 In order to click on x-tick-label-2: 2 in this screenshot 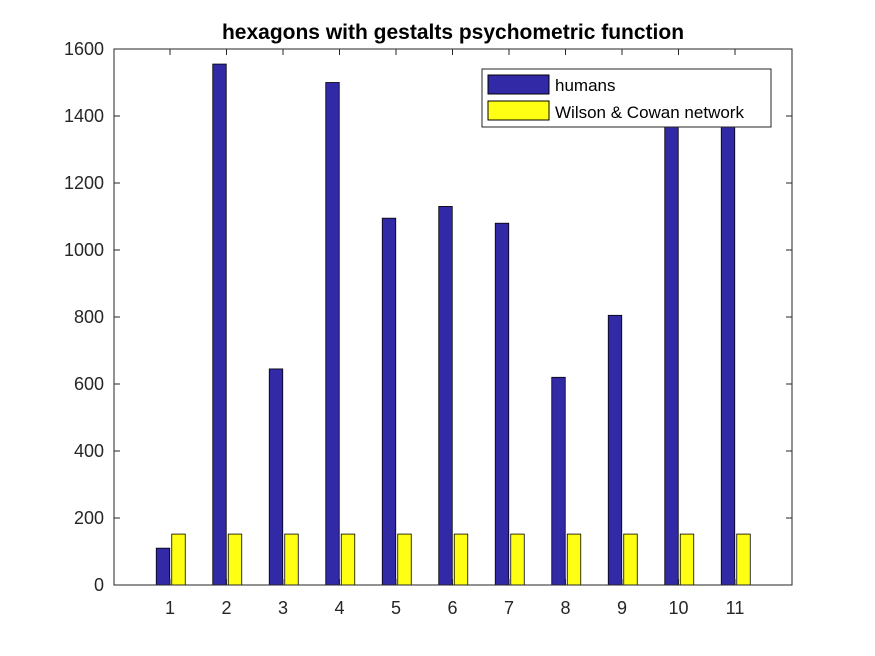, I will do `click(226, 608)`.